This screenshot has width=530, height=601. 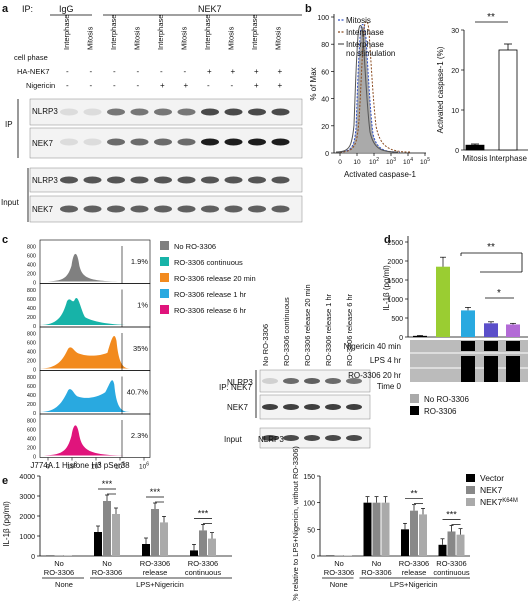 What do you see at coordinates (203, 513) in the screenshot?
I see `e-sig: ***` at bounding box center [203, 513].